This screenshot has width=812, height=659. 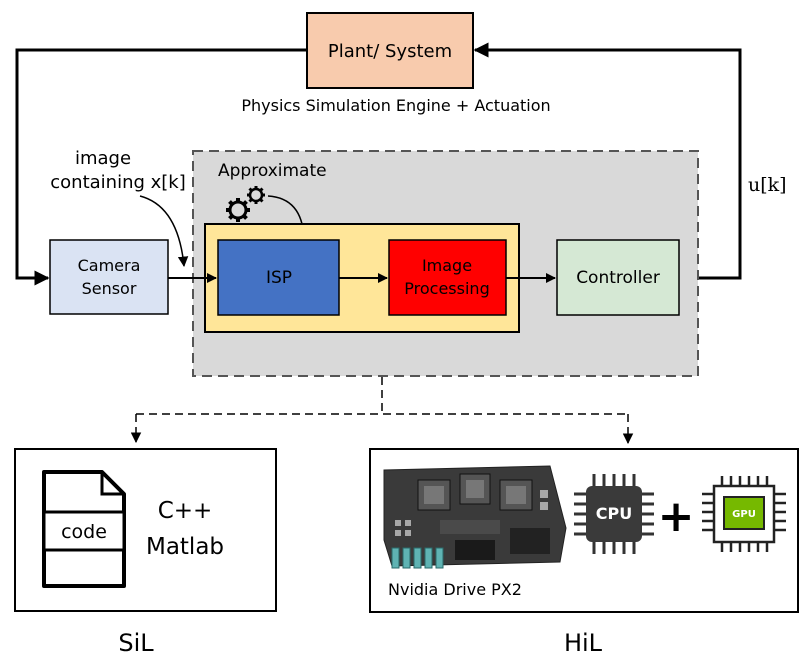 I want to click on board-caption: Nvidia Drive PX2, so click(x=455, y=589).